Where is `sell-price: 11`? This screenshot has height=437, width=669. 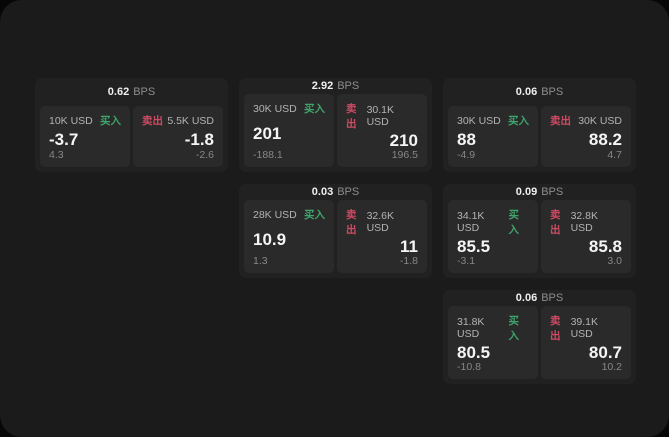 sell-price: 11 is located at coordinates (409, 246).